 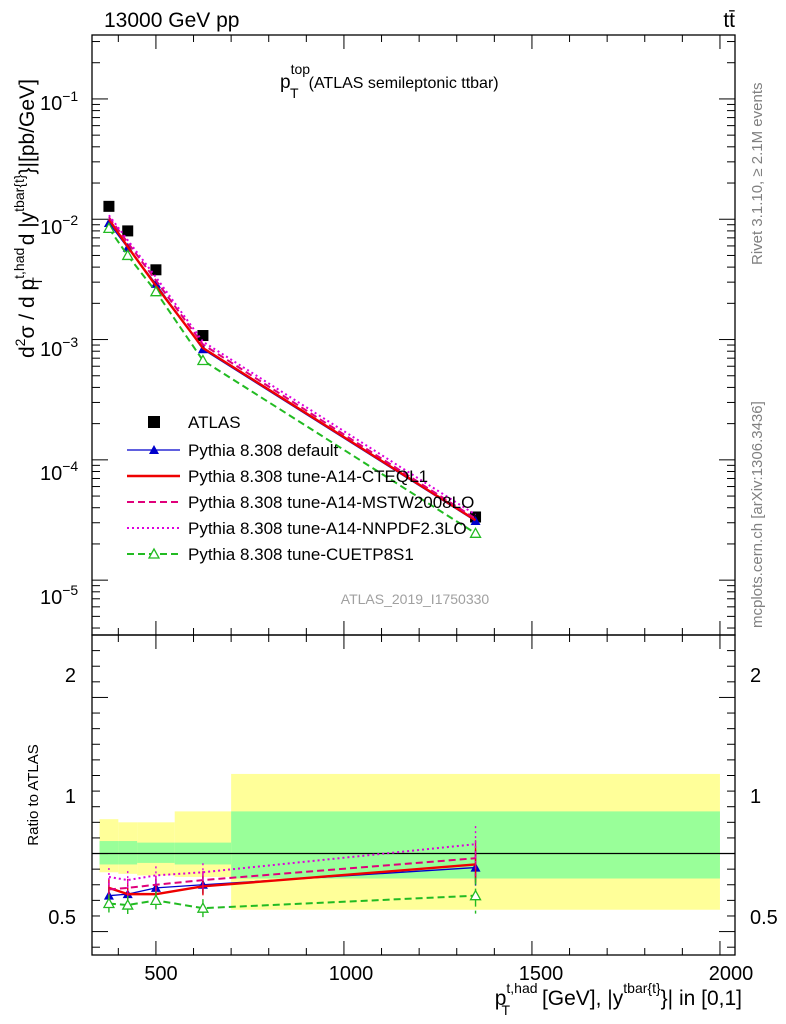 I want to click on y-tick-label-1e-1: 10⁻¹, so click(x=59, y=101).